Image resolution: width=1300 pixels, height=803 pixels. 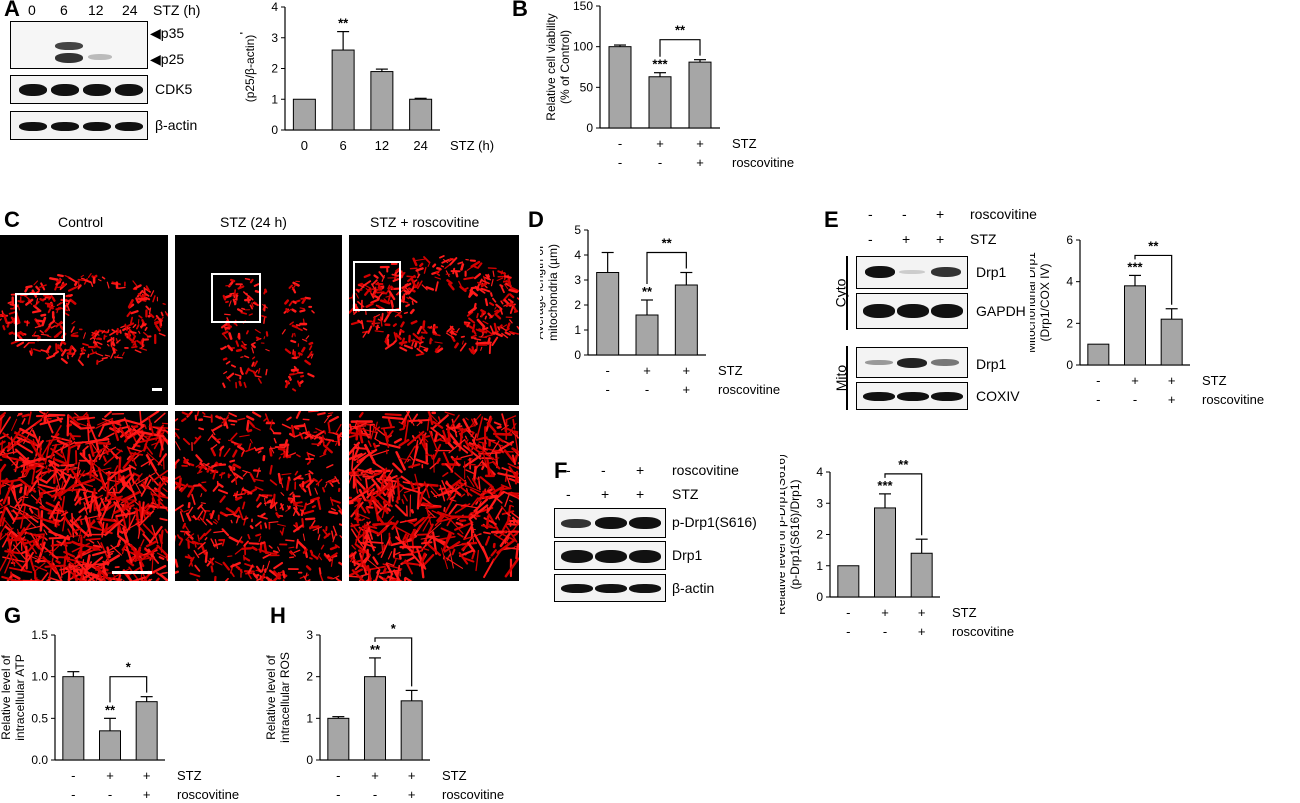 I want to click on y-axis-label-line: (% of Control), so click(x=565, y=67).